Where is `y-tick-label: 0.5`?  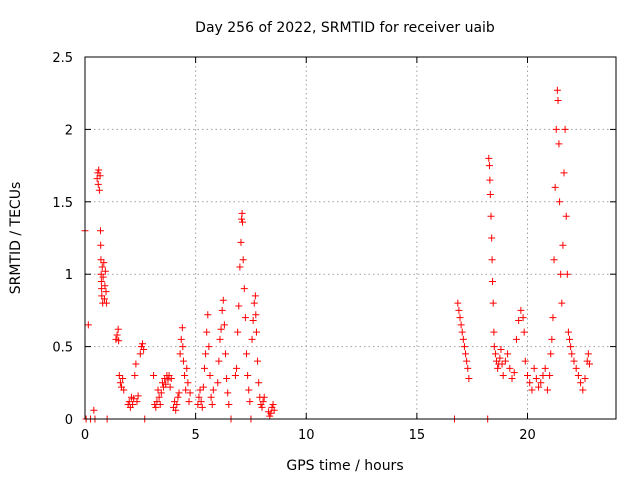 y-tick-label: 0.5 is located at coordinates (62, 348).